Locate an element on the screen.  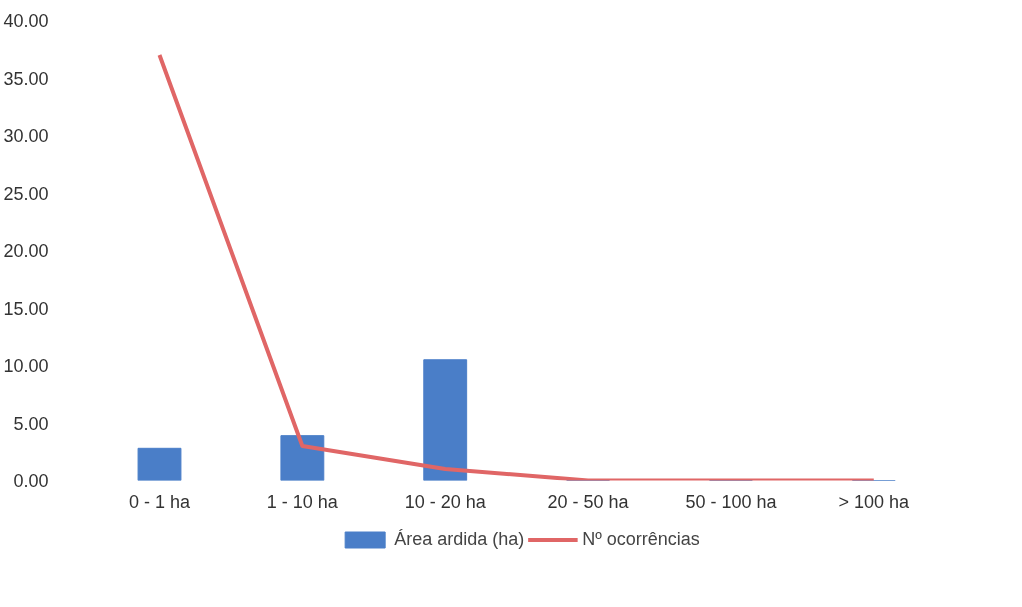
y-tick-label: 35.00 is located at coordinates (26, 78).